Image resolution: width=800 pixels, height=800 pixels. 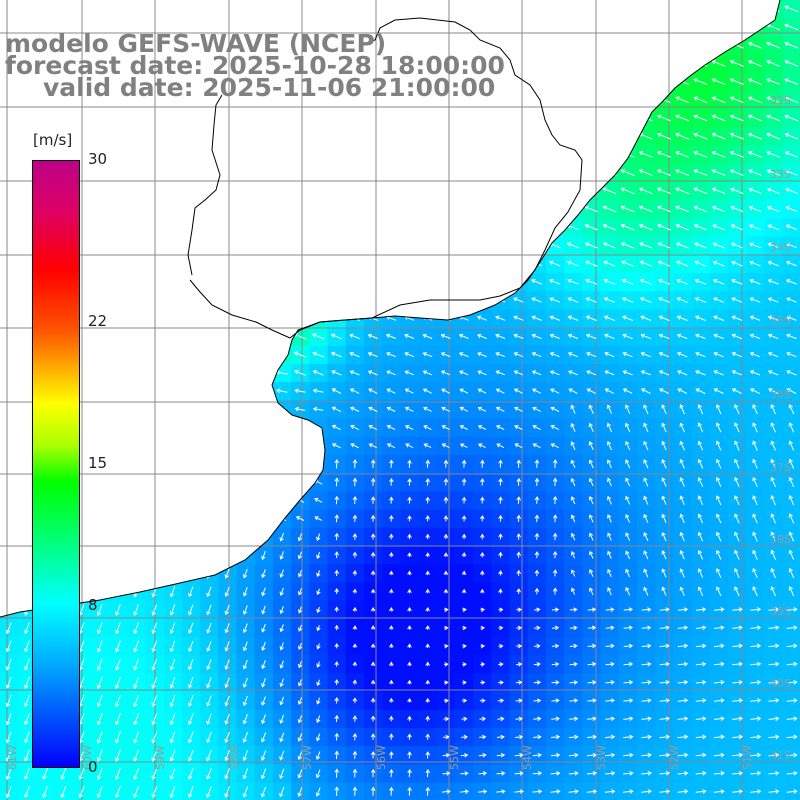 I want to click on colorbar-tick-label: 15, so click(x=98, y=463).